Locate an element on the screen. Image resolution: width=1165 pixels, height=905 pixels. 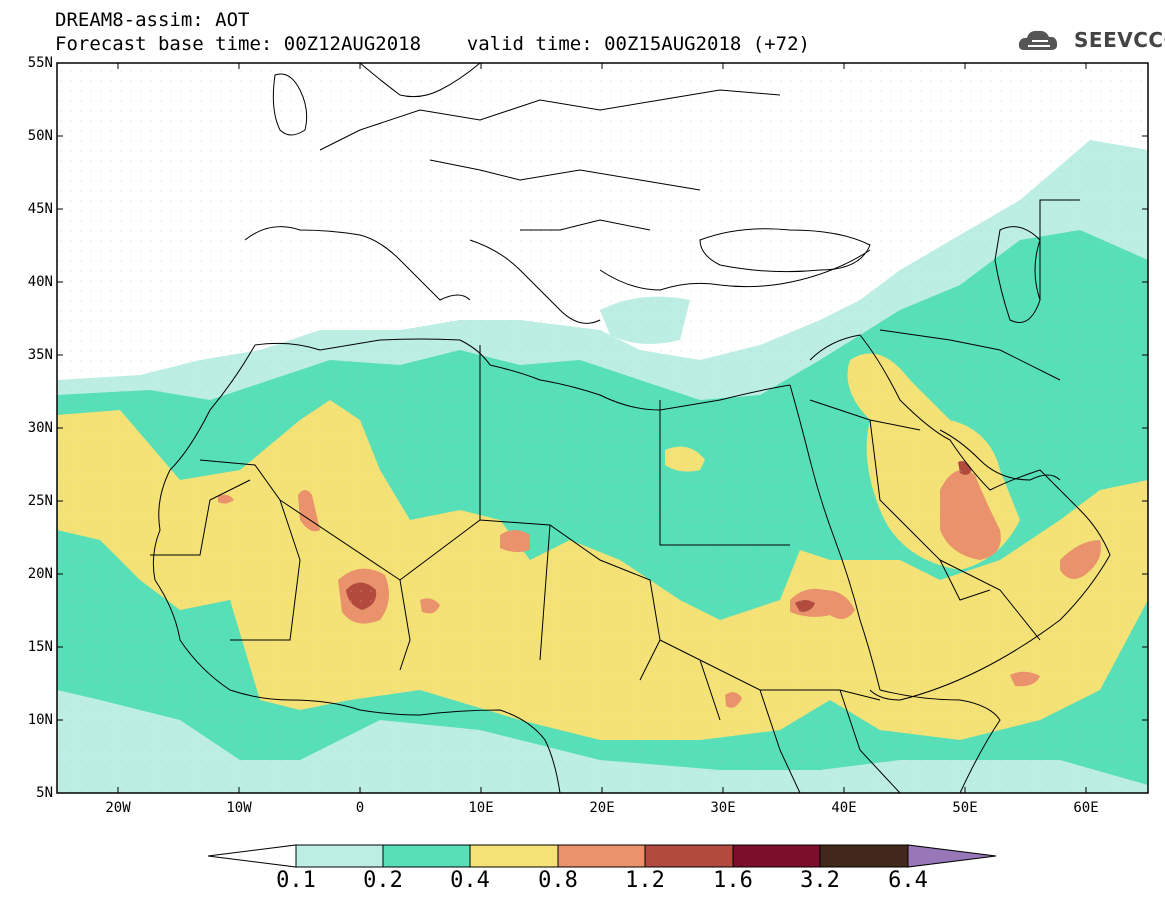
lat-label: 40N is located at coordinates (40, 282).